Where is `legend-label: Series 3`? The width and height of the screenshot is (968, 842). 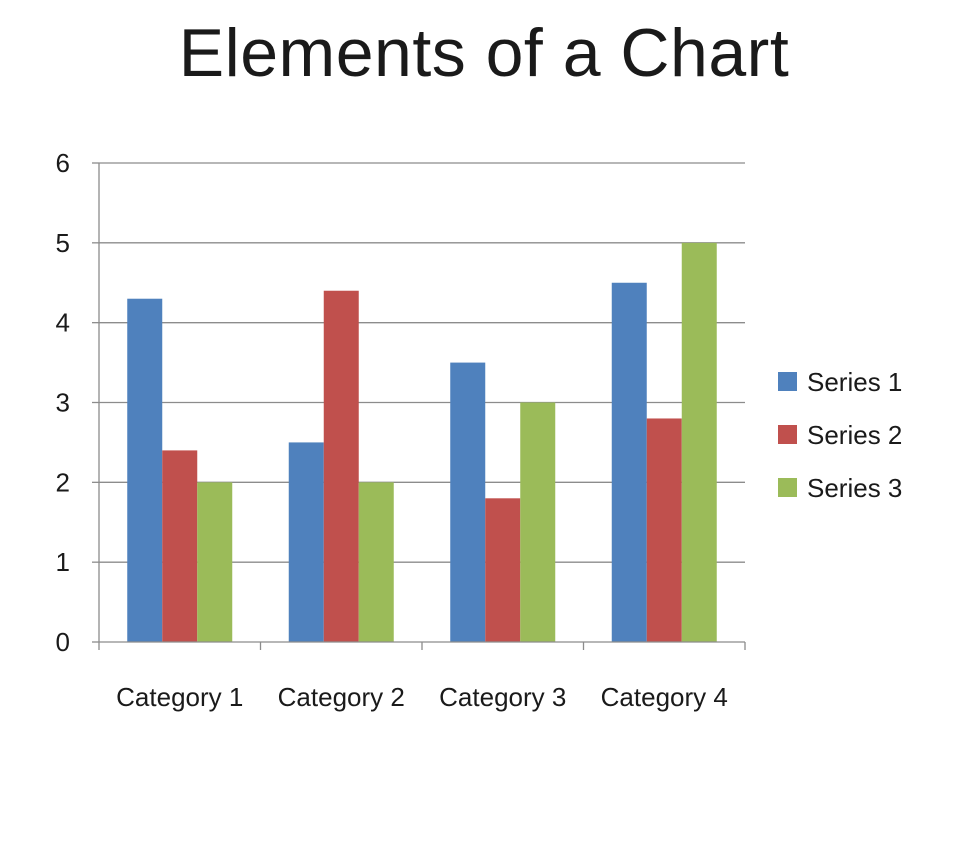 legend-label: Series 3 is located at coordinates (854, 488).